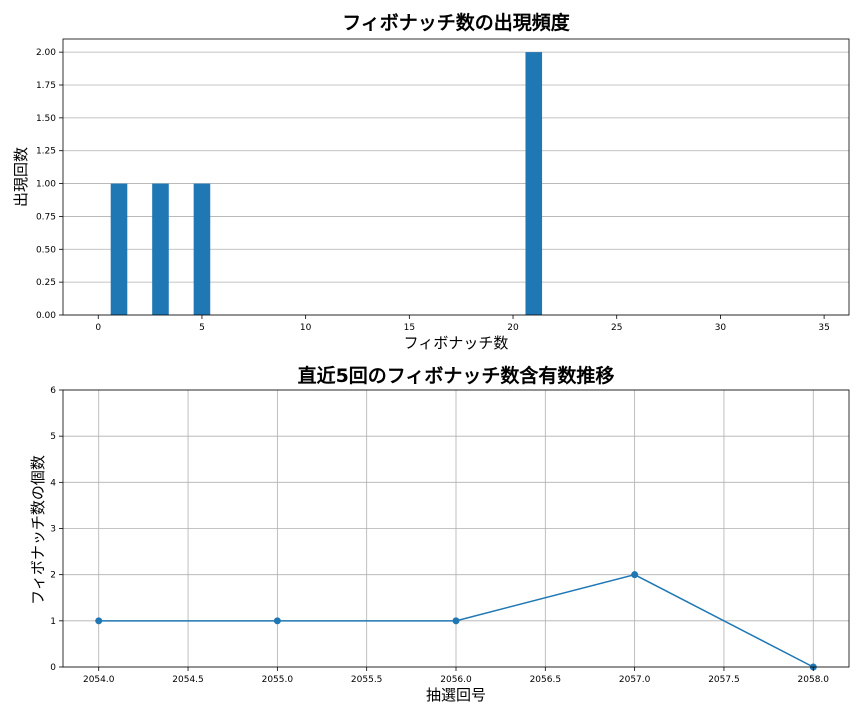 This screenshot has width=864, height=720. What do you see at coordinates (635, 680) in the screenshot?
I see `x-tick-label: 2057.0` at bounding box center [635, 680].